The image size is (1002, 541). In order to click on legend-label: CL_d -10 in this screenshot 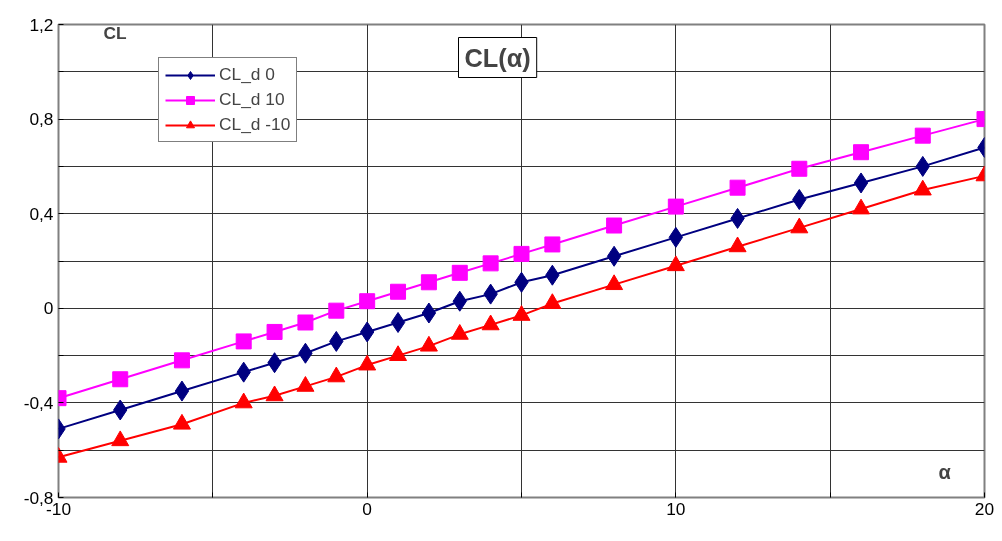, I will do `click(255, 124)`.